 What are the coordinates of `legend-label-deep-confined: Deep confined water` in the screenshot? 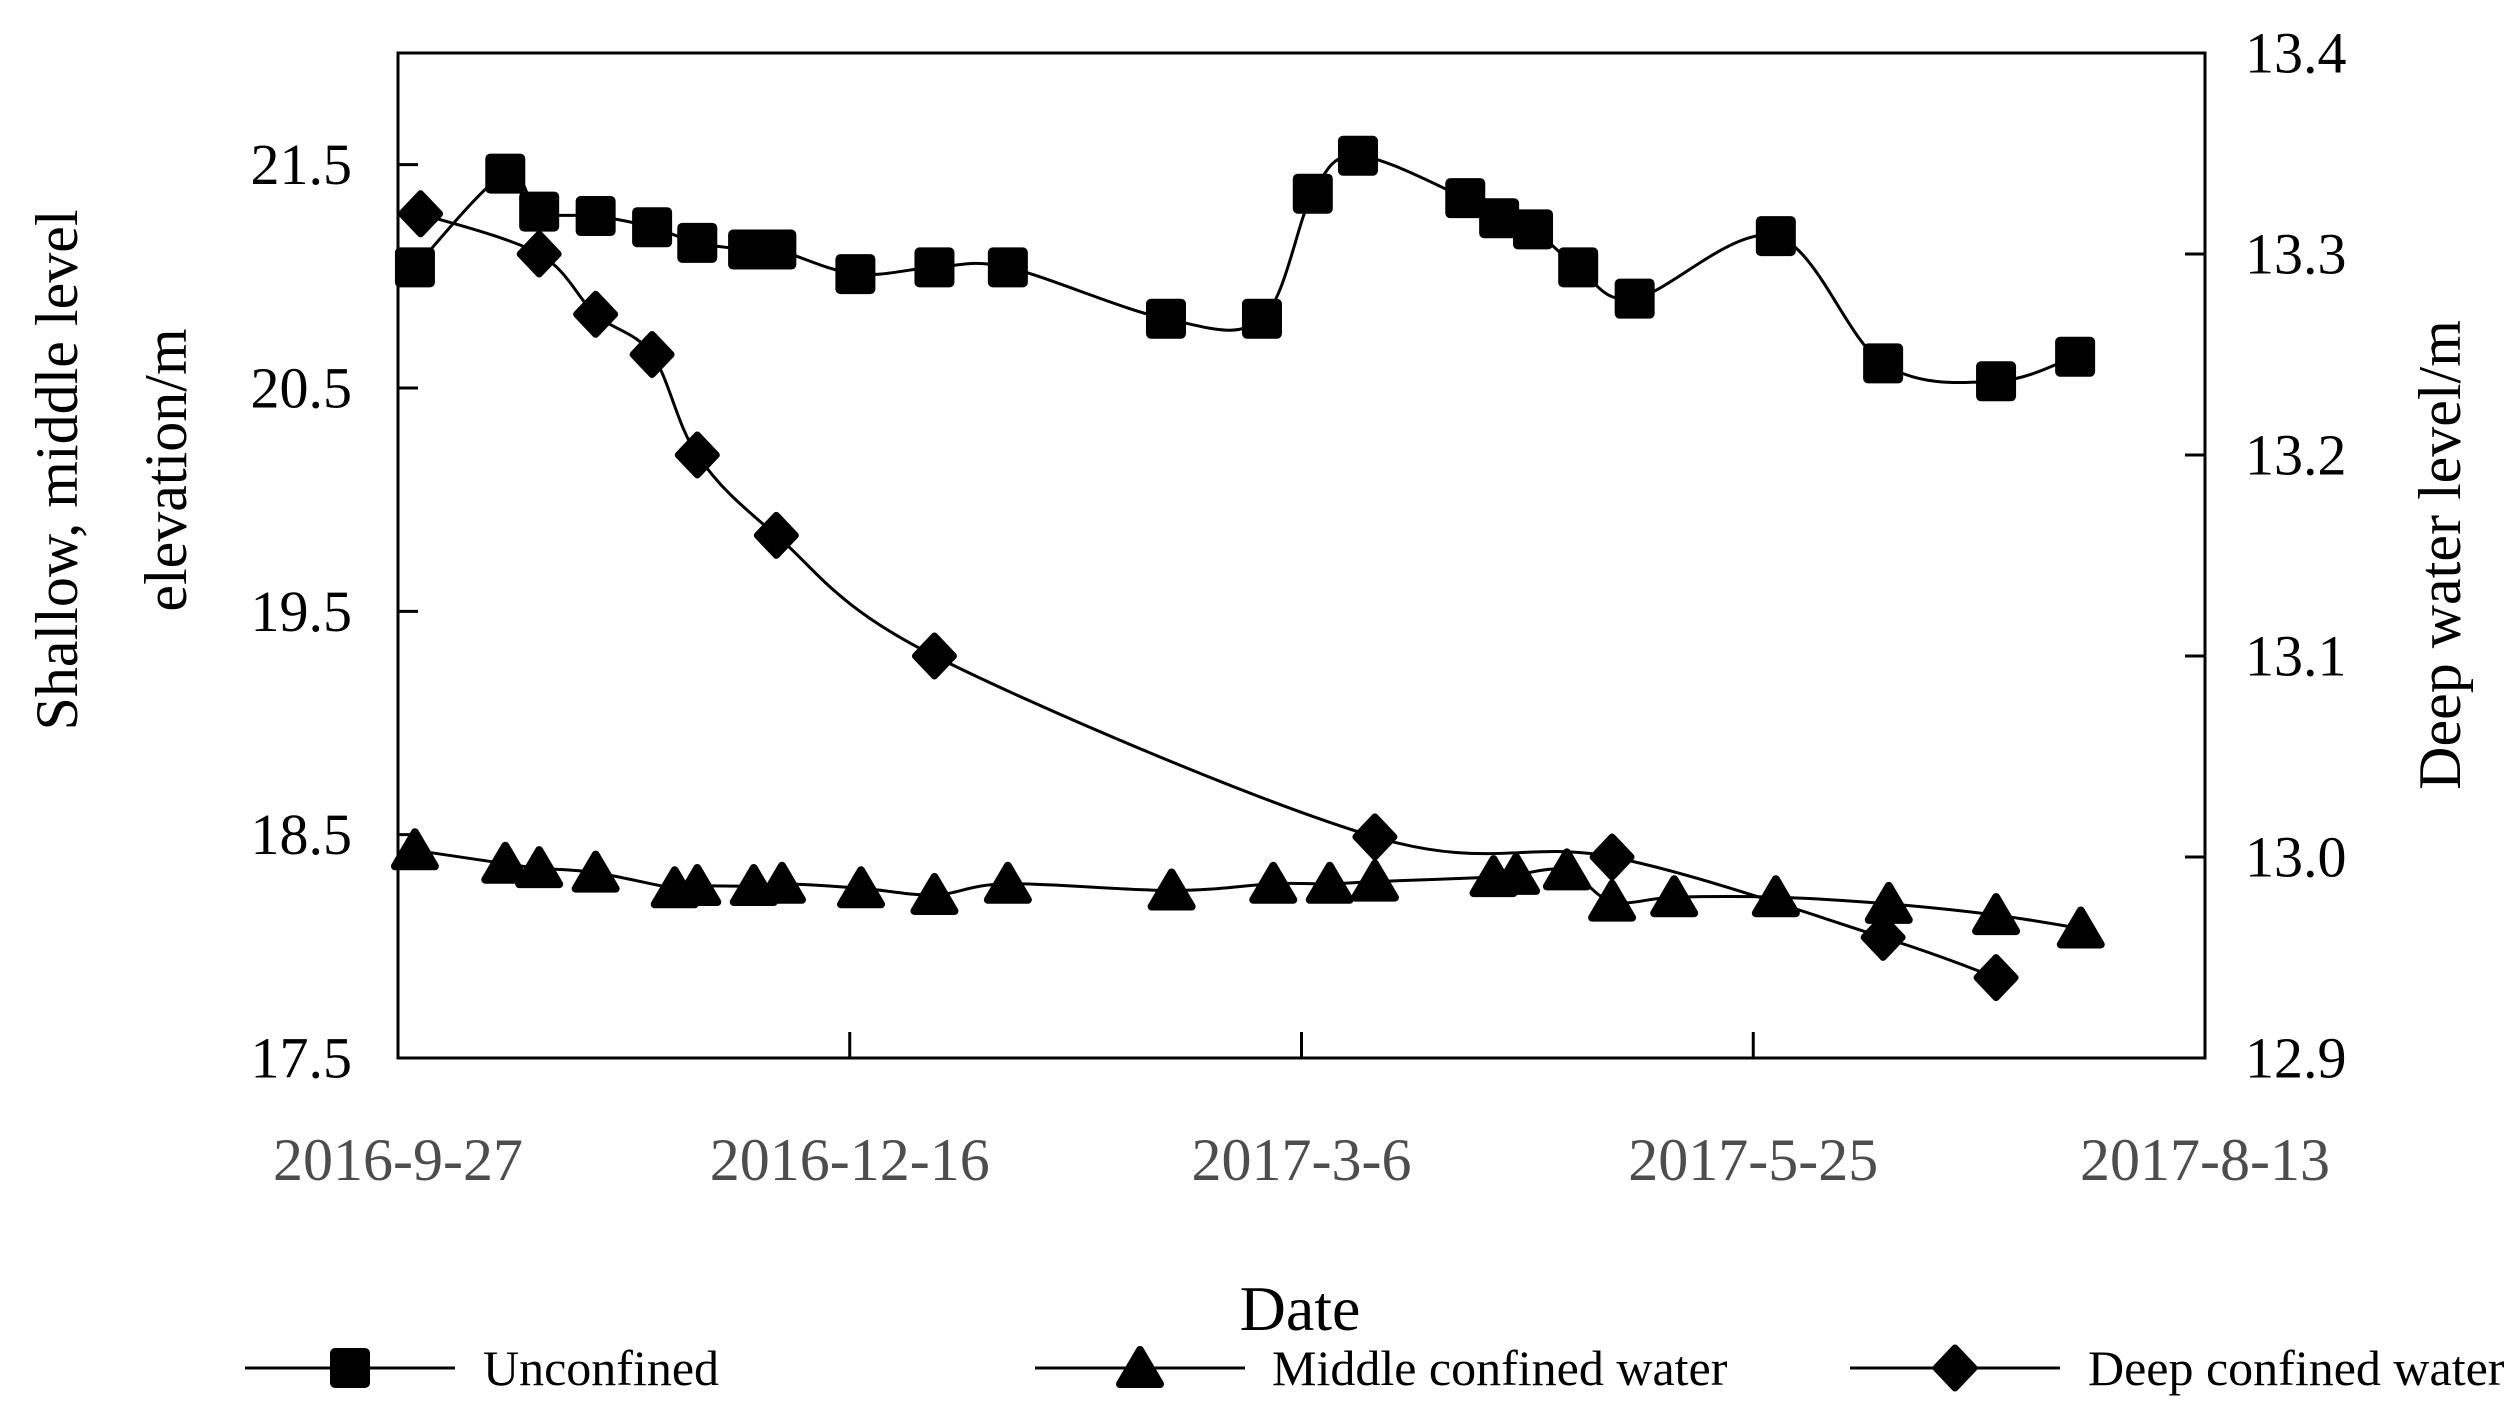 It's located at (2296, 1368).